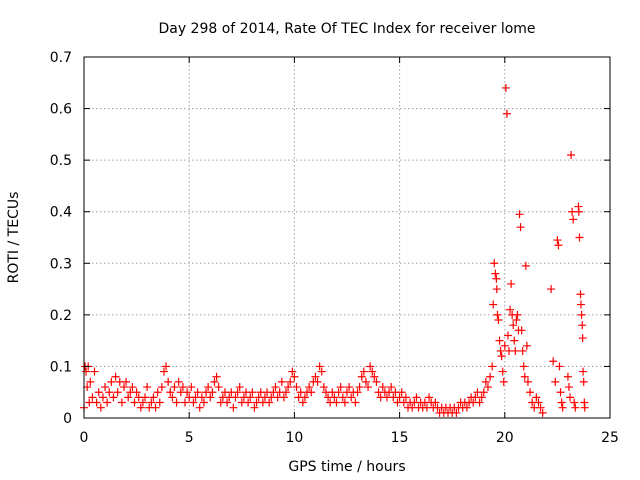  I want to click on x-tick-label: 25, so click(610, 438).